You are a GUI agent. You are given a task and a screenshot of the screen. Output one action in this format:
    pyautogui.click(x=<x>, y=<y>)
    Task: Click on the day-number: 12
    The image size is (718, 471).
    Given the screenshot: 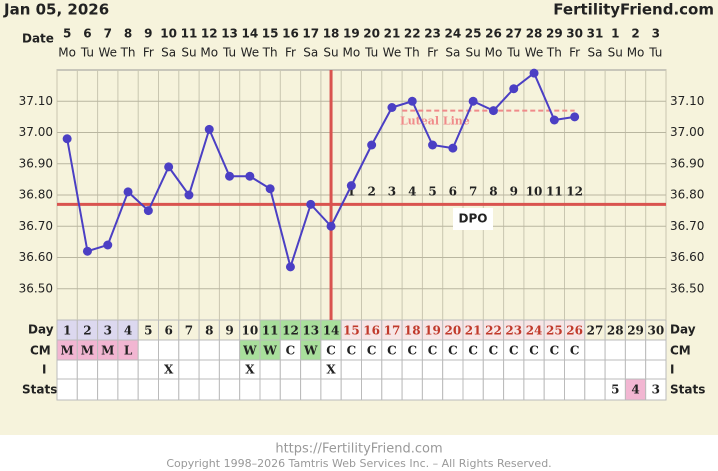 What is the action you would take?
    pyautogui.click(x=290, y=331)
    